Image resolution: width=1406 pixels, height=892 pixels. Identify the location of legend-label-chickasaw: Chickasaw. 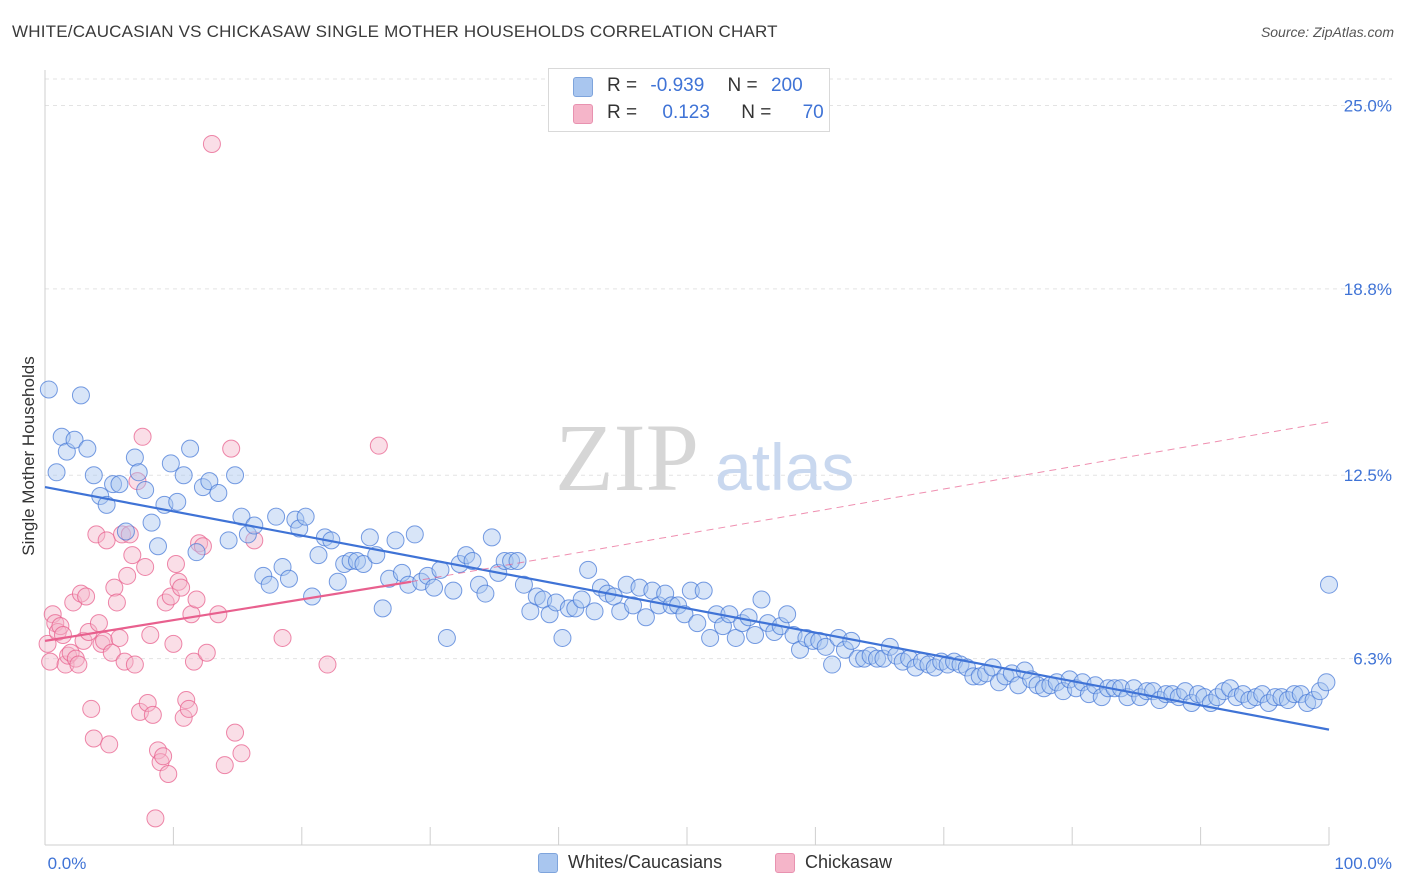
(849, 862).